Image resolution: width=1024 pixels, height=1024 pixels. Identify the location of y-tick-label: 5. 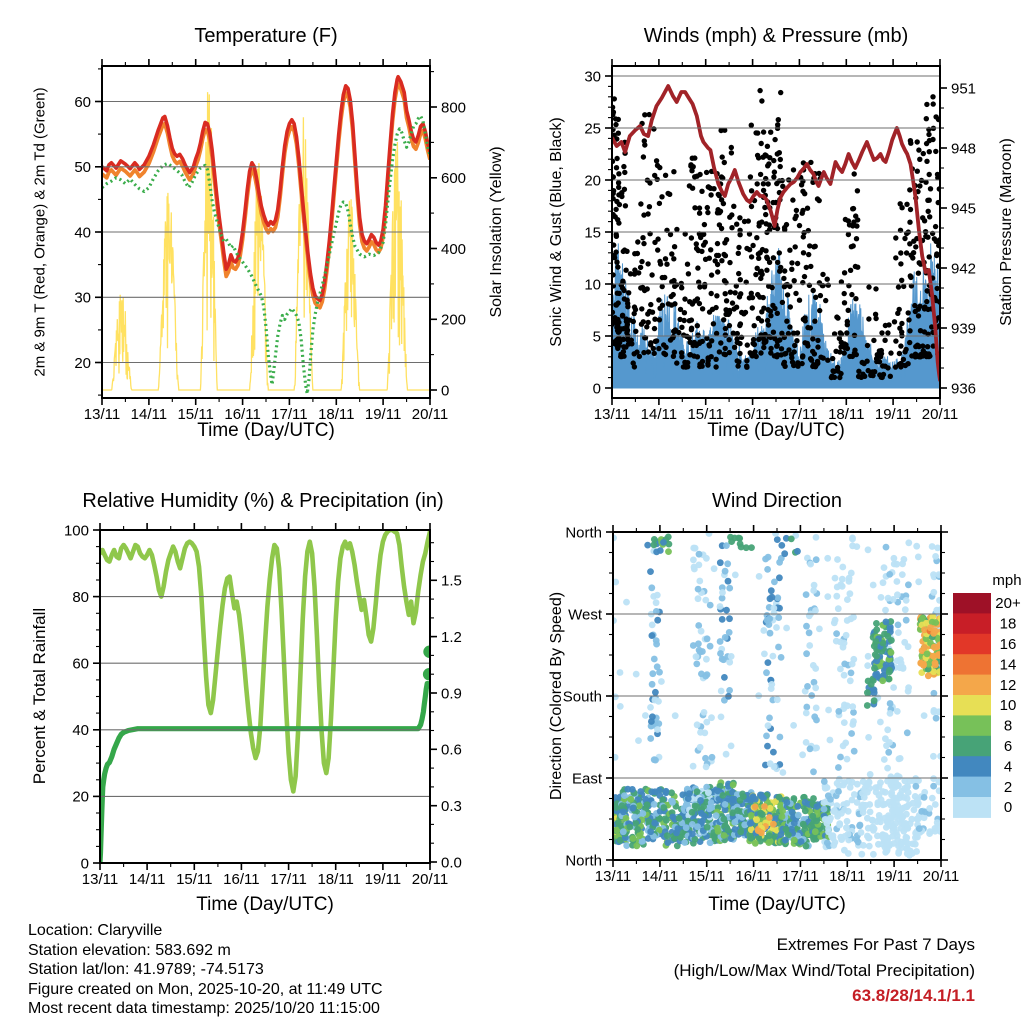
(597, 336).